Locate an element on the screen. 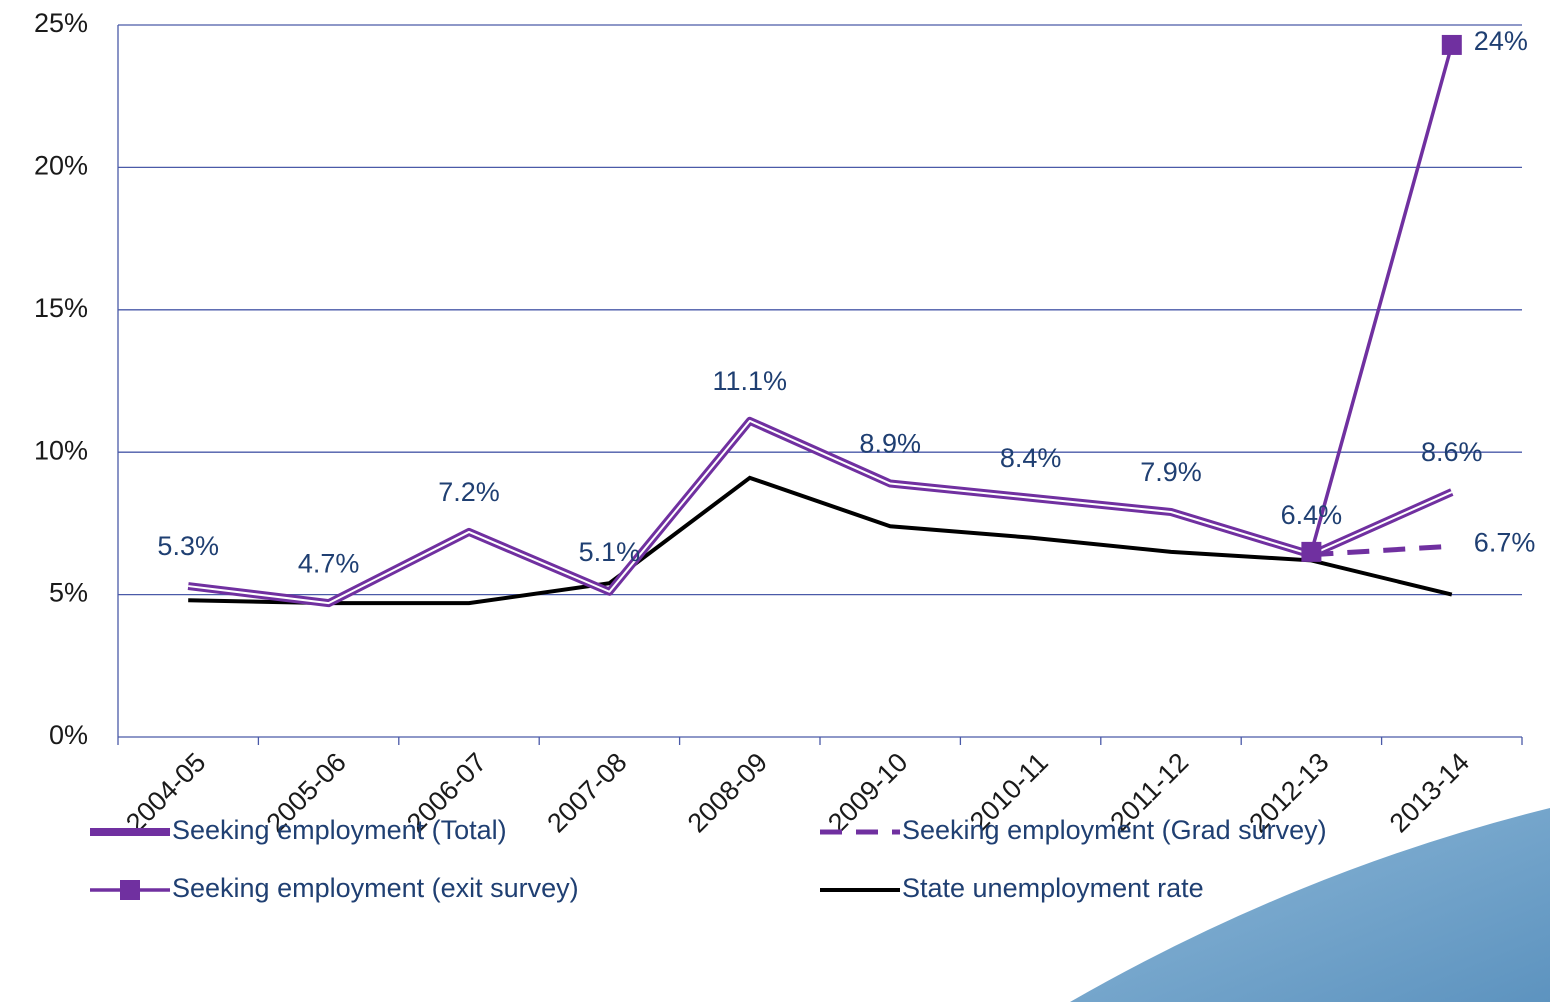  data-label: 5.1% is located at coordinates (610, 552).